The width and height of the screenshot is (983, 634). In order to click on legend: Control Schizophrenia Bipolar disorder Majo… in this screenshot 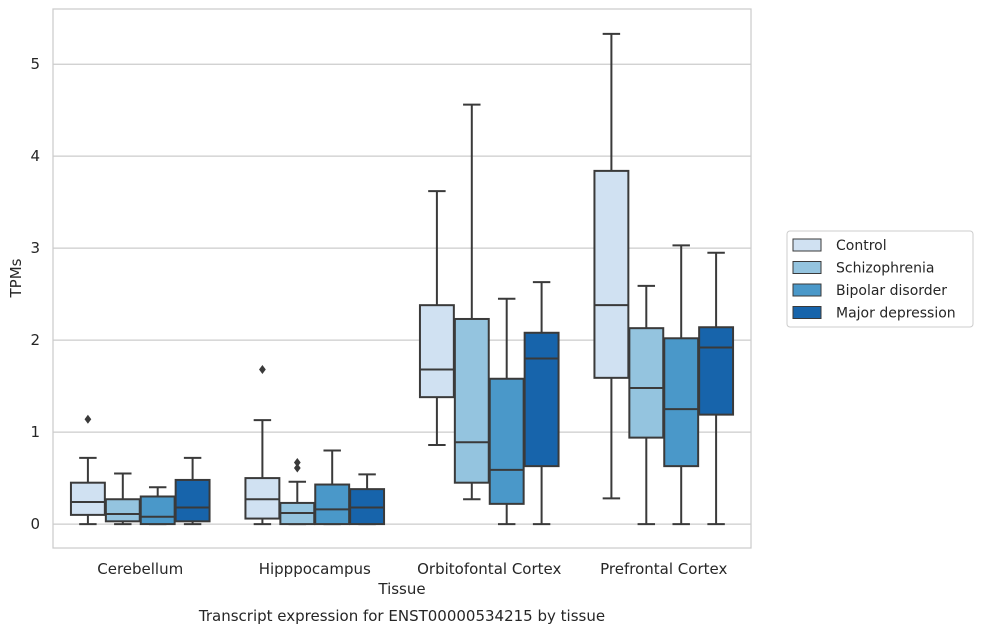, I will do `click(880, 279)`.